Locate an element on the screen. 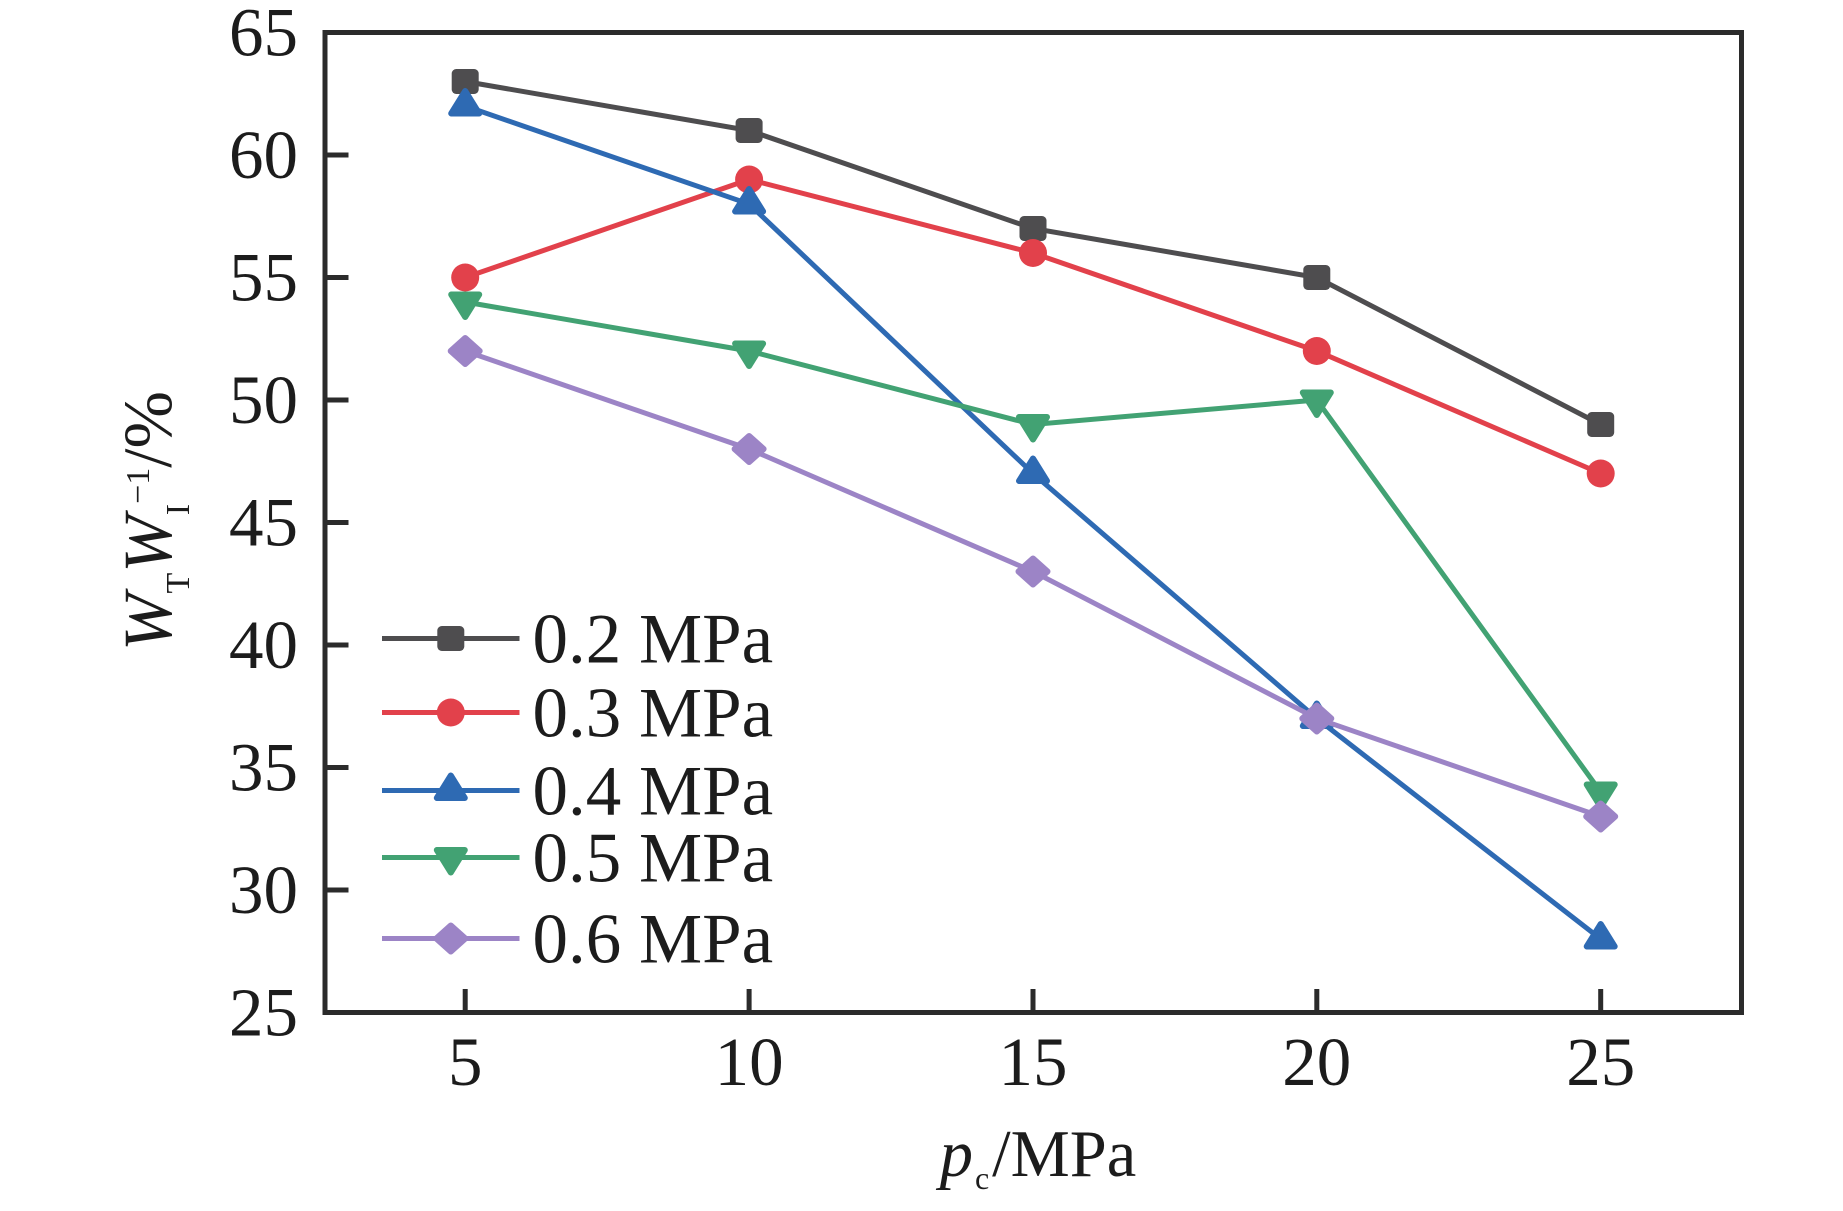  svg-text: 0.5 MPa is located at coordinates (653, 859).